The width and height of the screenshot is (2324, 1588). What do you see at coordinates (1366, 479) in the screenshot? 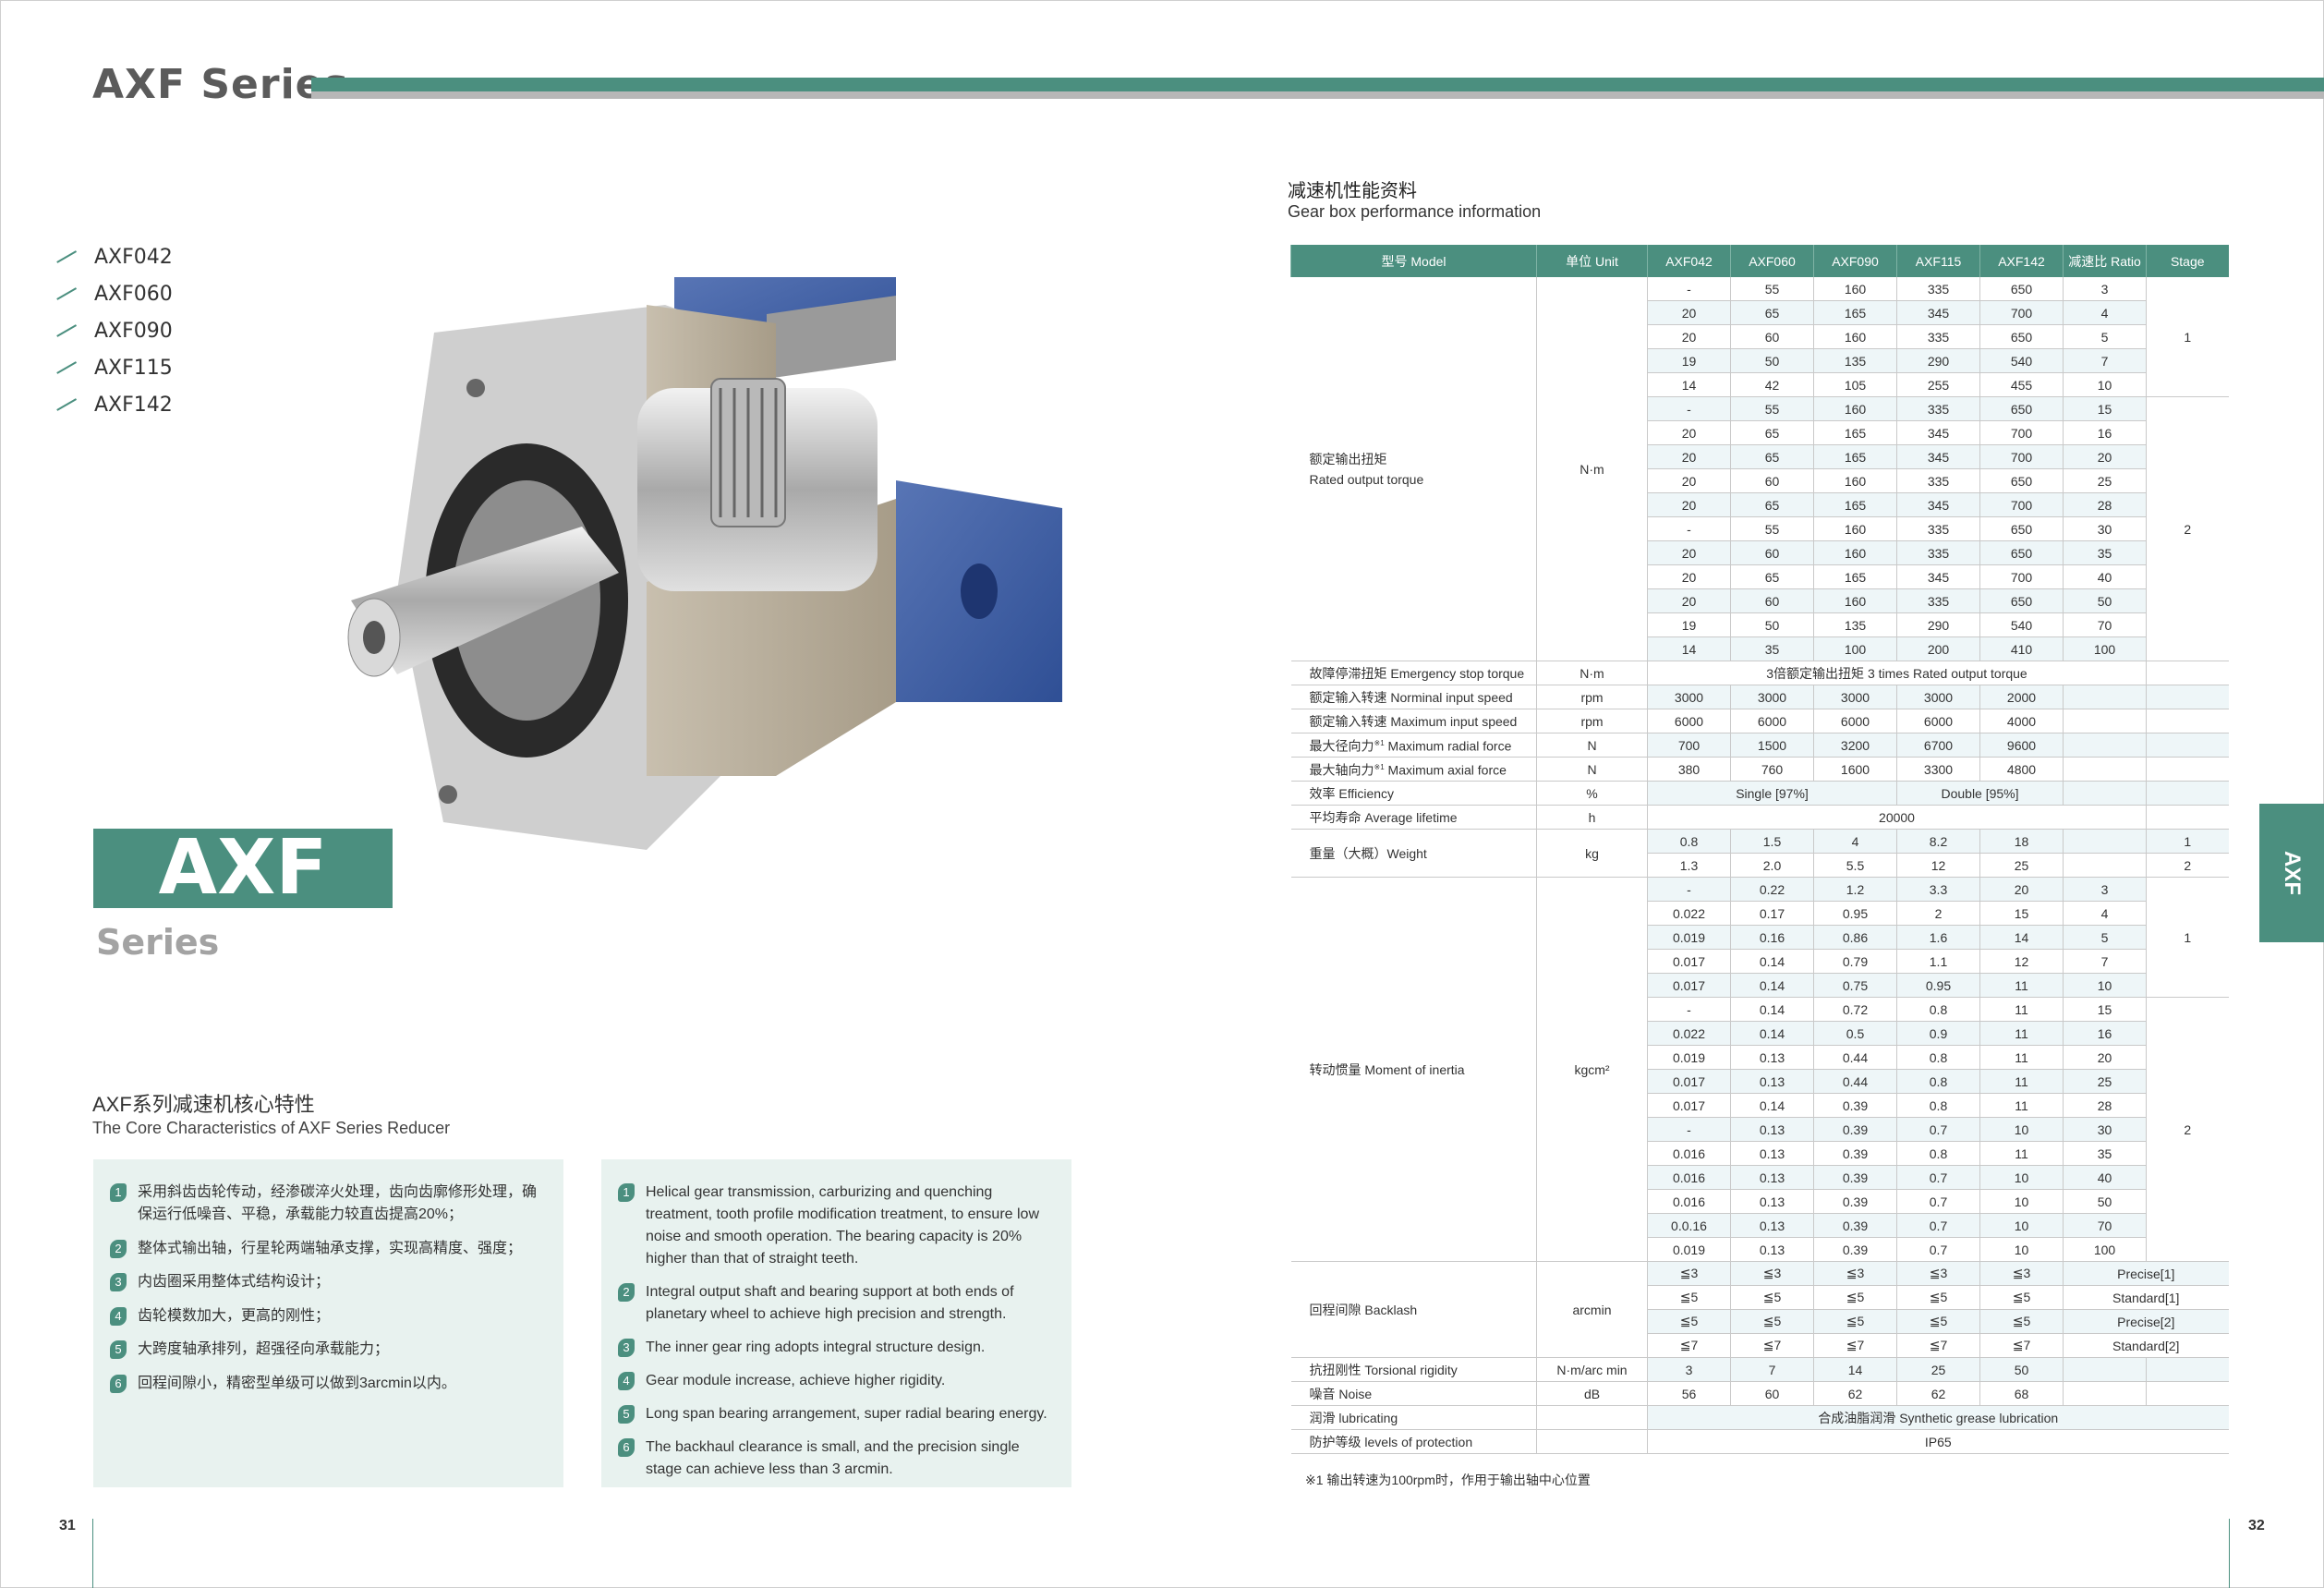
I see `row-label-text-en: Rated output torque` at bounding box center [1366, 479].